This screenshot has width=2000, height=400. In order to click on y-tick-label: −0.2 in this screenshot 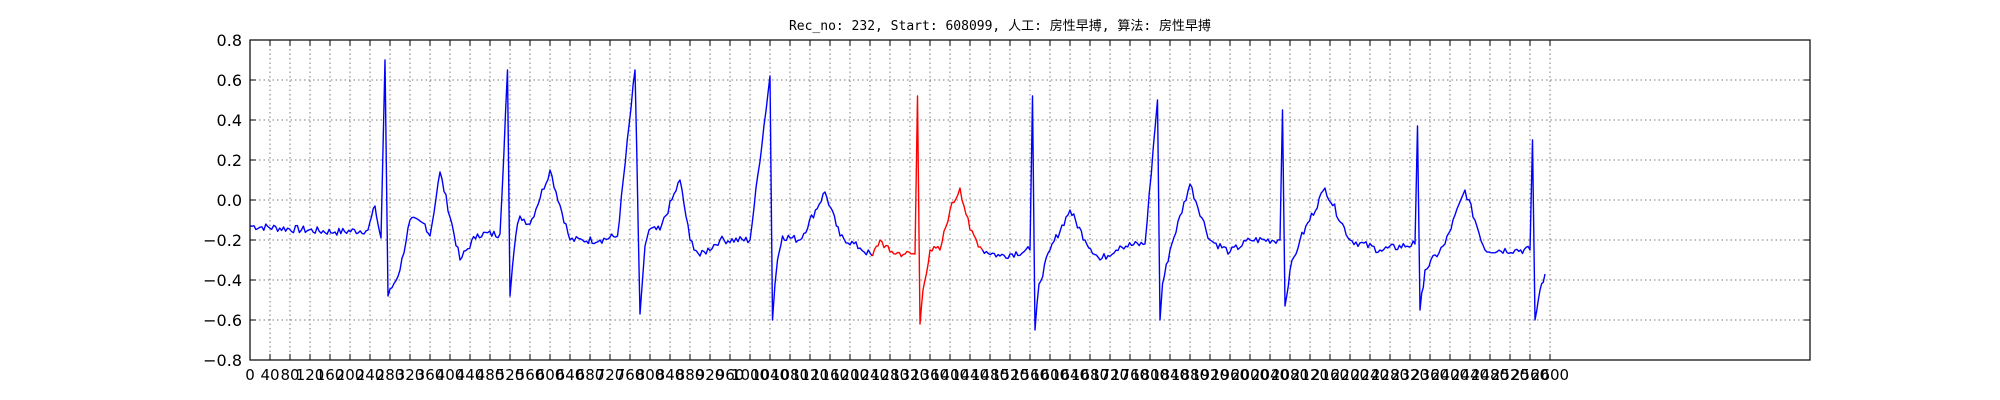, I will do `click(222, 240)`.